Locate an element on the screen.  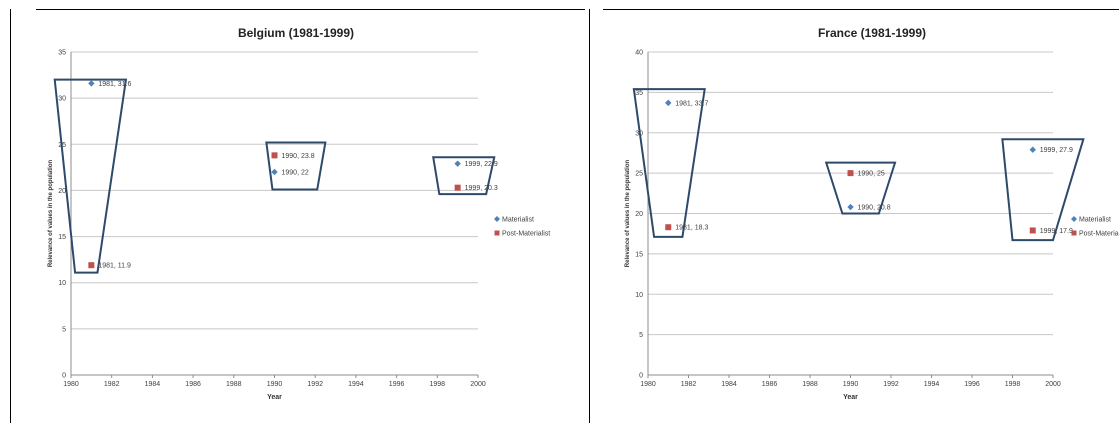
data-label: 1981, 31.6 is located at coordinates (114, 84).